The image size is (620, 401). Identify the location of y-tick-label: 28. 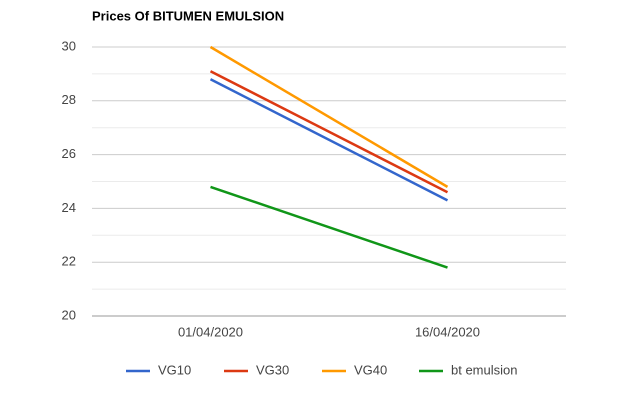
(69, 99).